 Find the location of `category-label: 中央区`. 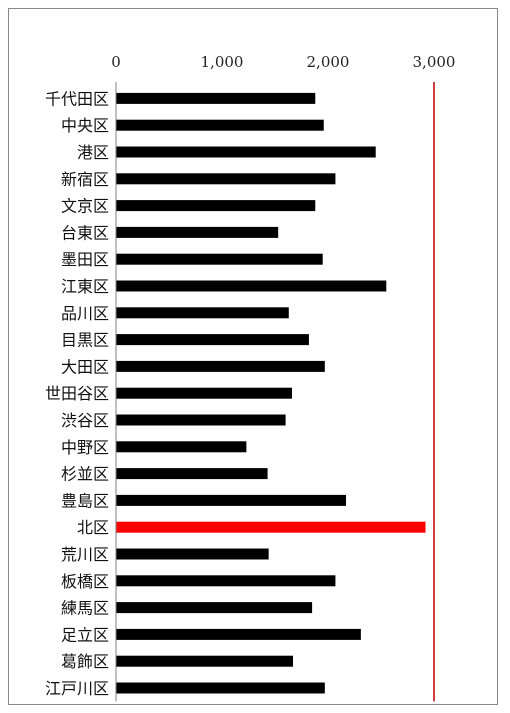

category-label: 中央区 is located at coordinates (85, 125).